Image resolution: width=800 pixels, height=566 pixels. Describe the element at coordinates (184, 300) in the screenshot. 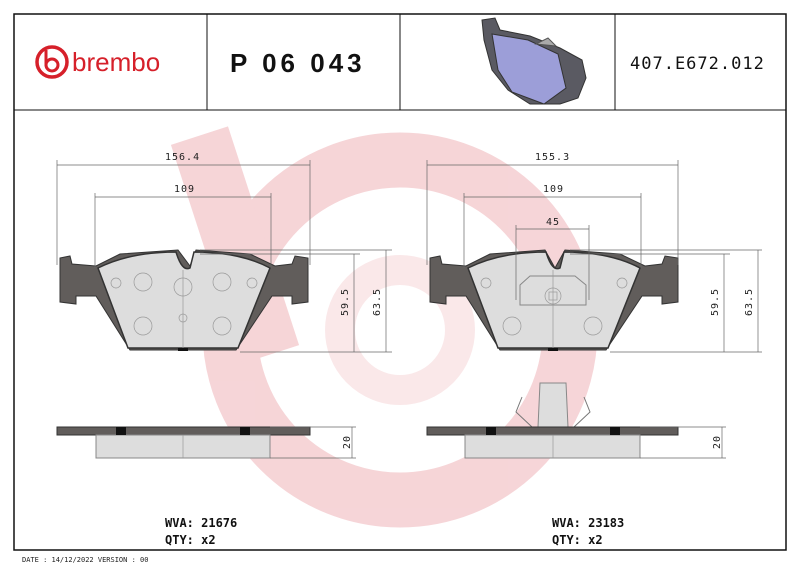

I see `left-pad-front-view` at that location.